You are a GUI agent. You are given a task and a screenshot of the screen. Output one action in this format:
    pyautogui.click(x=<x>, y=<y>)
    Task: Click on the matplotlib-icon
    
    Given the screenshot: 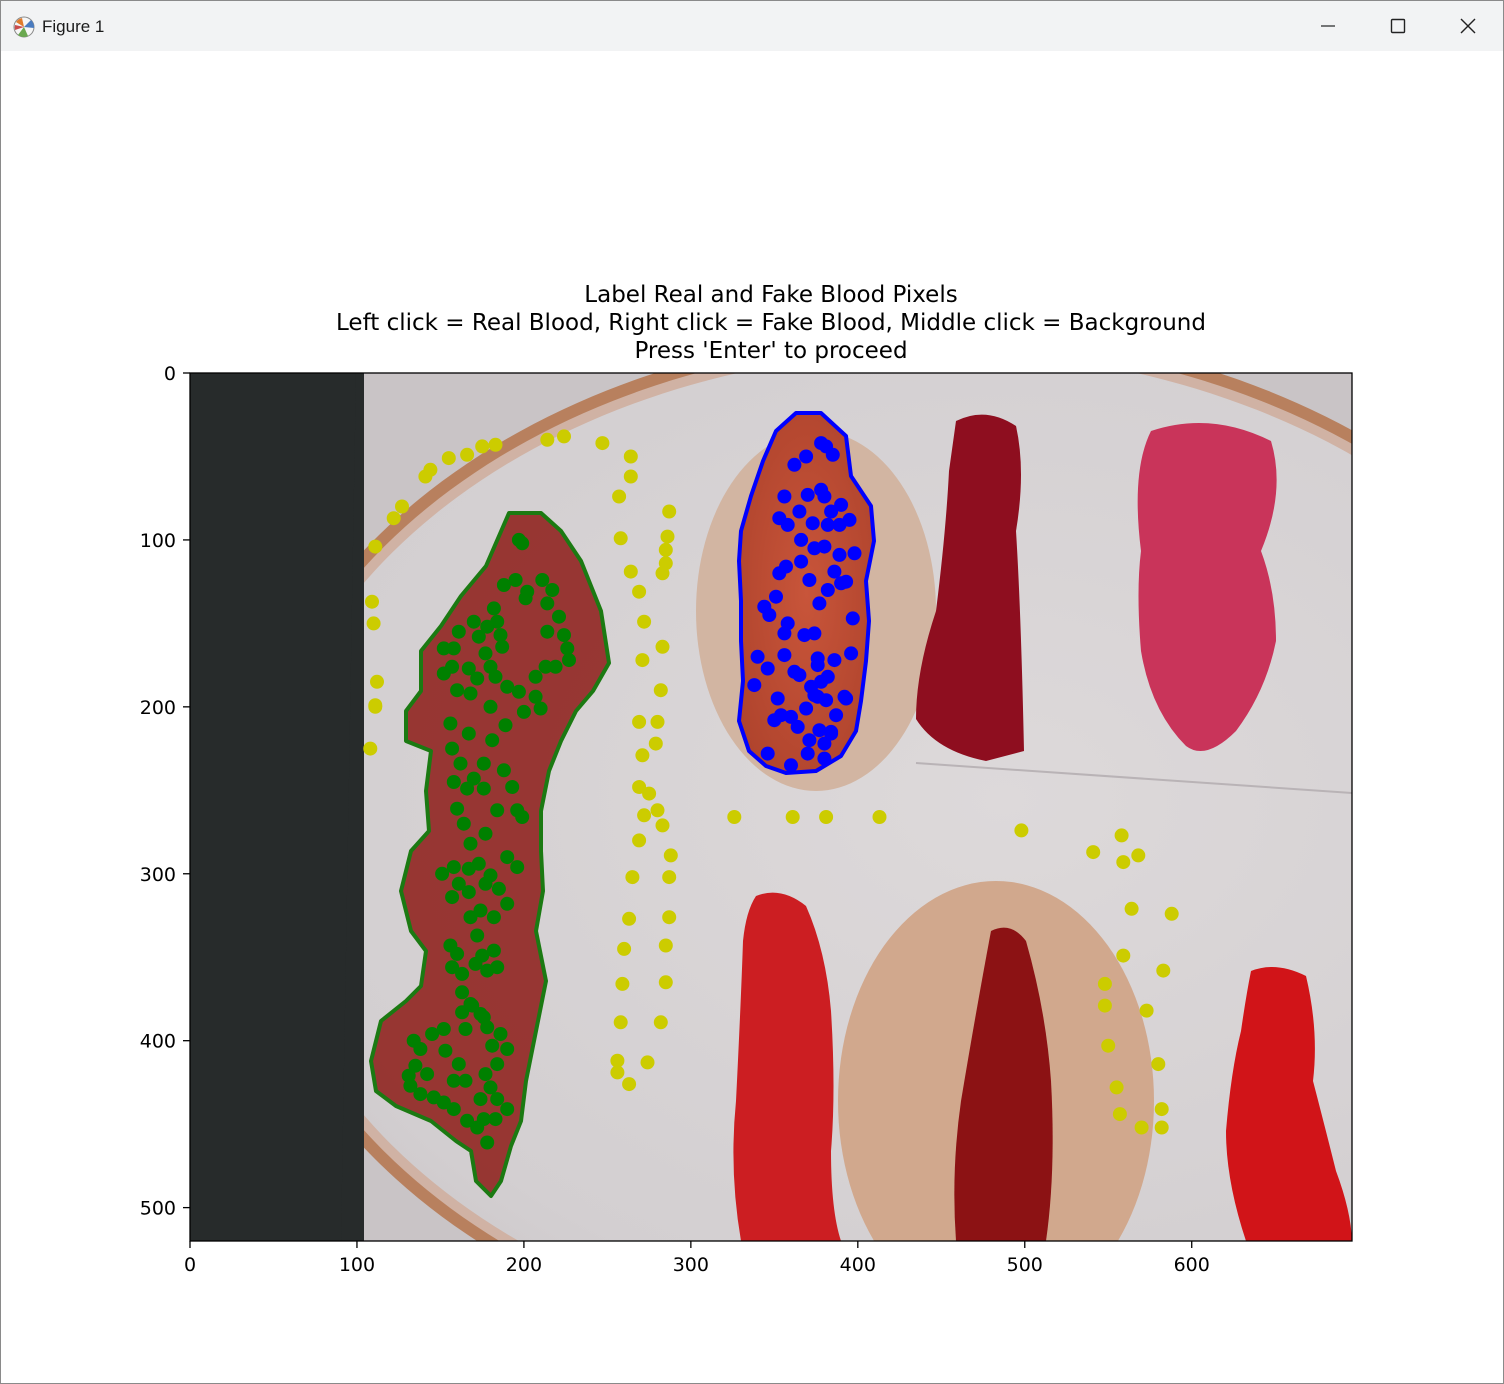 What is the action you would take?
    pyautogui.click(x=24, y=27)
    